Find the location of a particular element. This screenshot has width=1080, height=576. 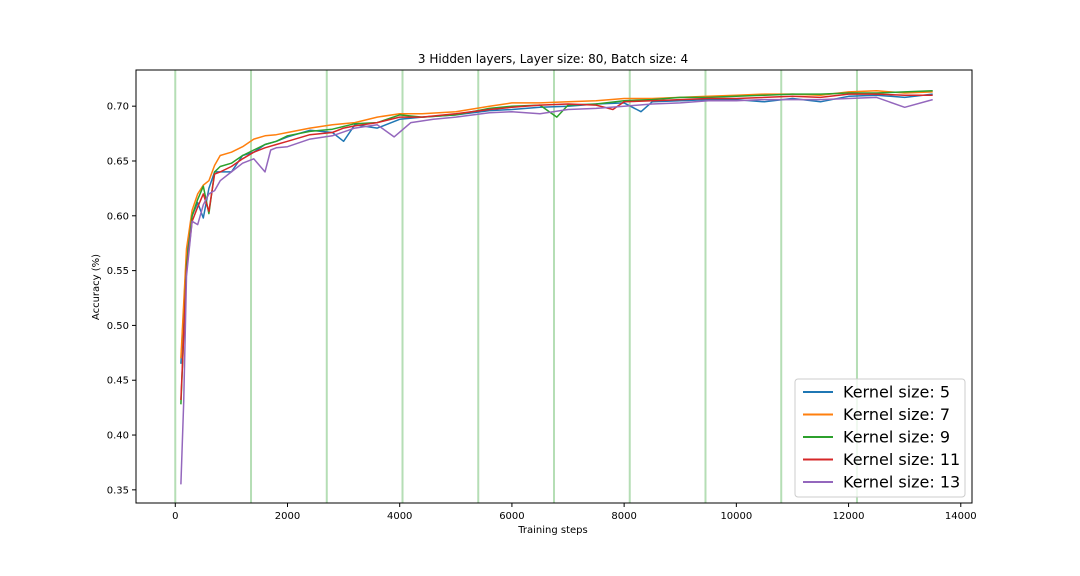

legend-label-2: Kernel size: 7 is located at coordinates (896, 414).